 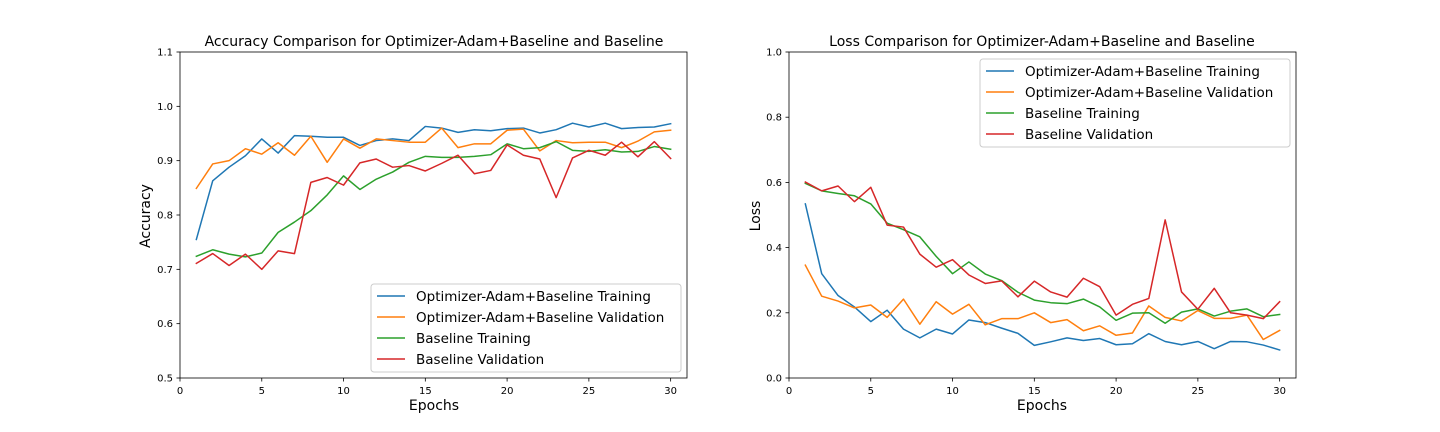 What do you see at coordinates (533, 297) in the screenshot?
I see `accuracy-legend-label-1: Optimizer-Adam+Baseline Training` at bounding box center [533, 297].